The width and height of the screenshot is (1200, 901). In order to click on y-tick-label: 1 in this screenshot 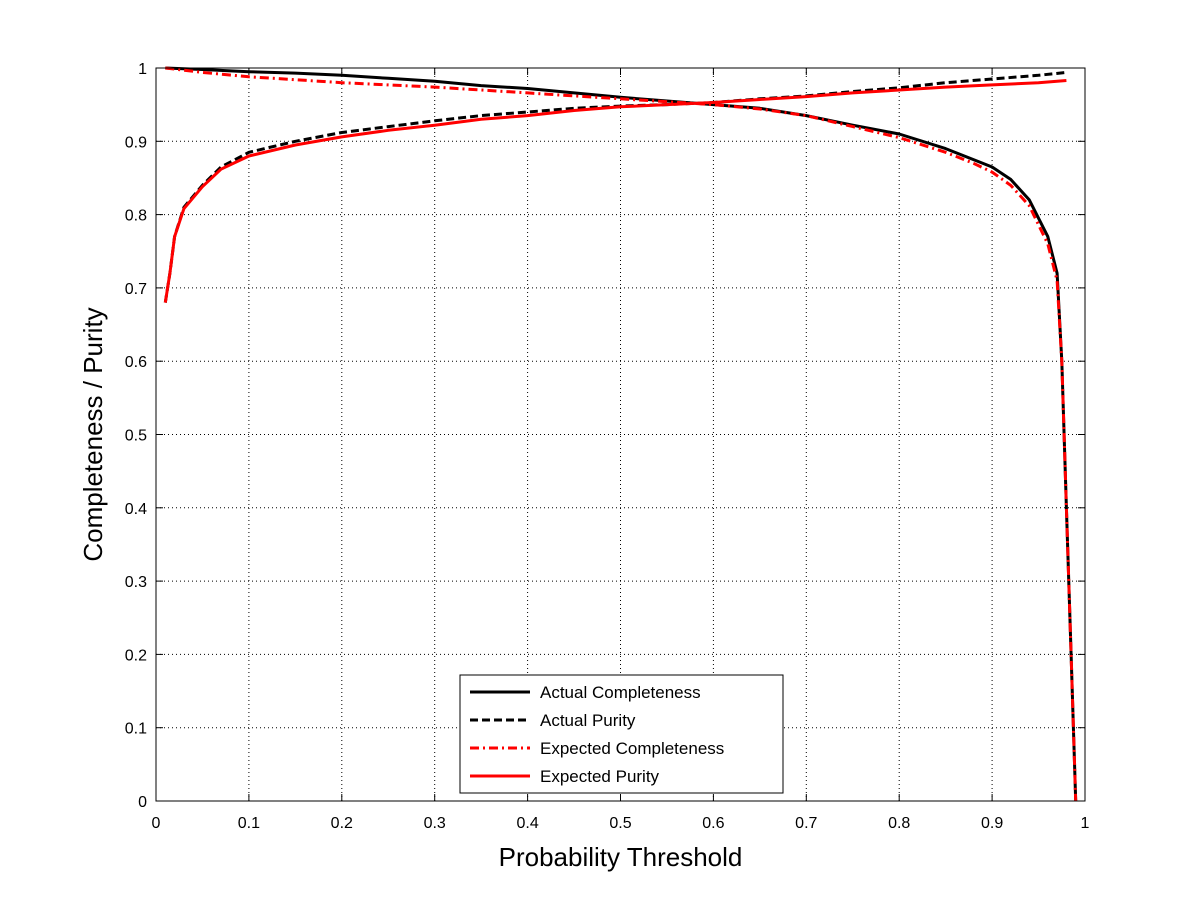, I will do `click(142, 69)`.